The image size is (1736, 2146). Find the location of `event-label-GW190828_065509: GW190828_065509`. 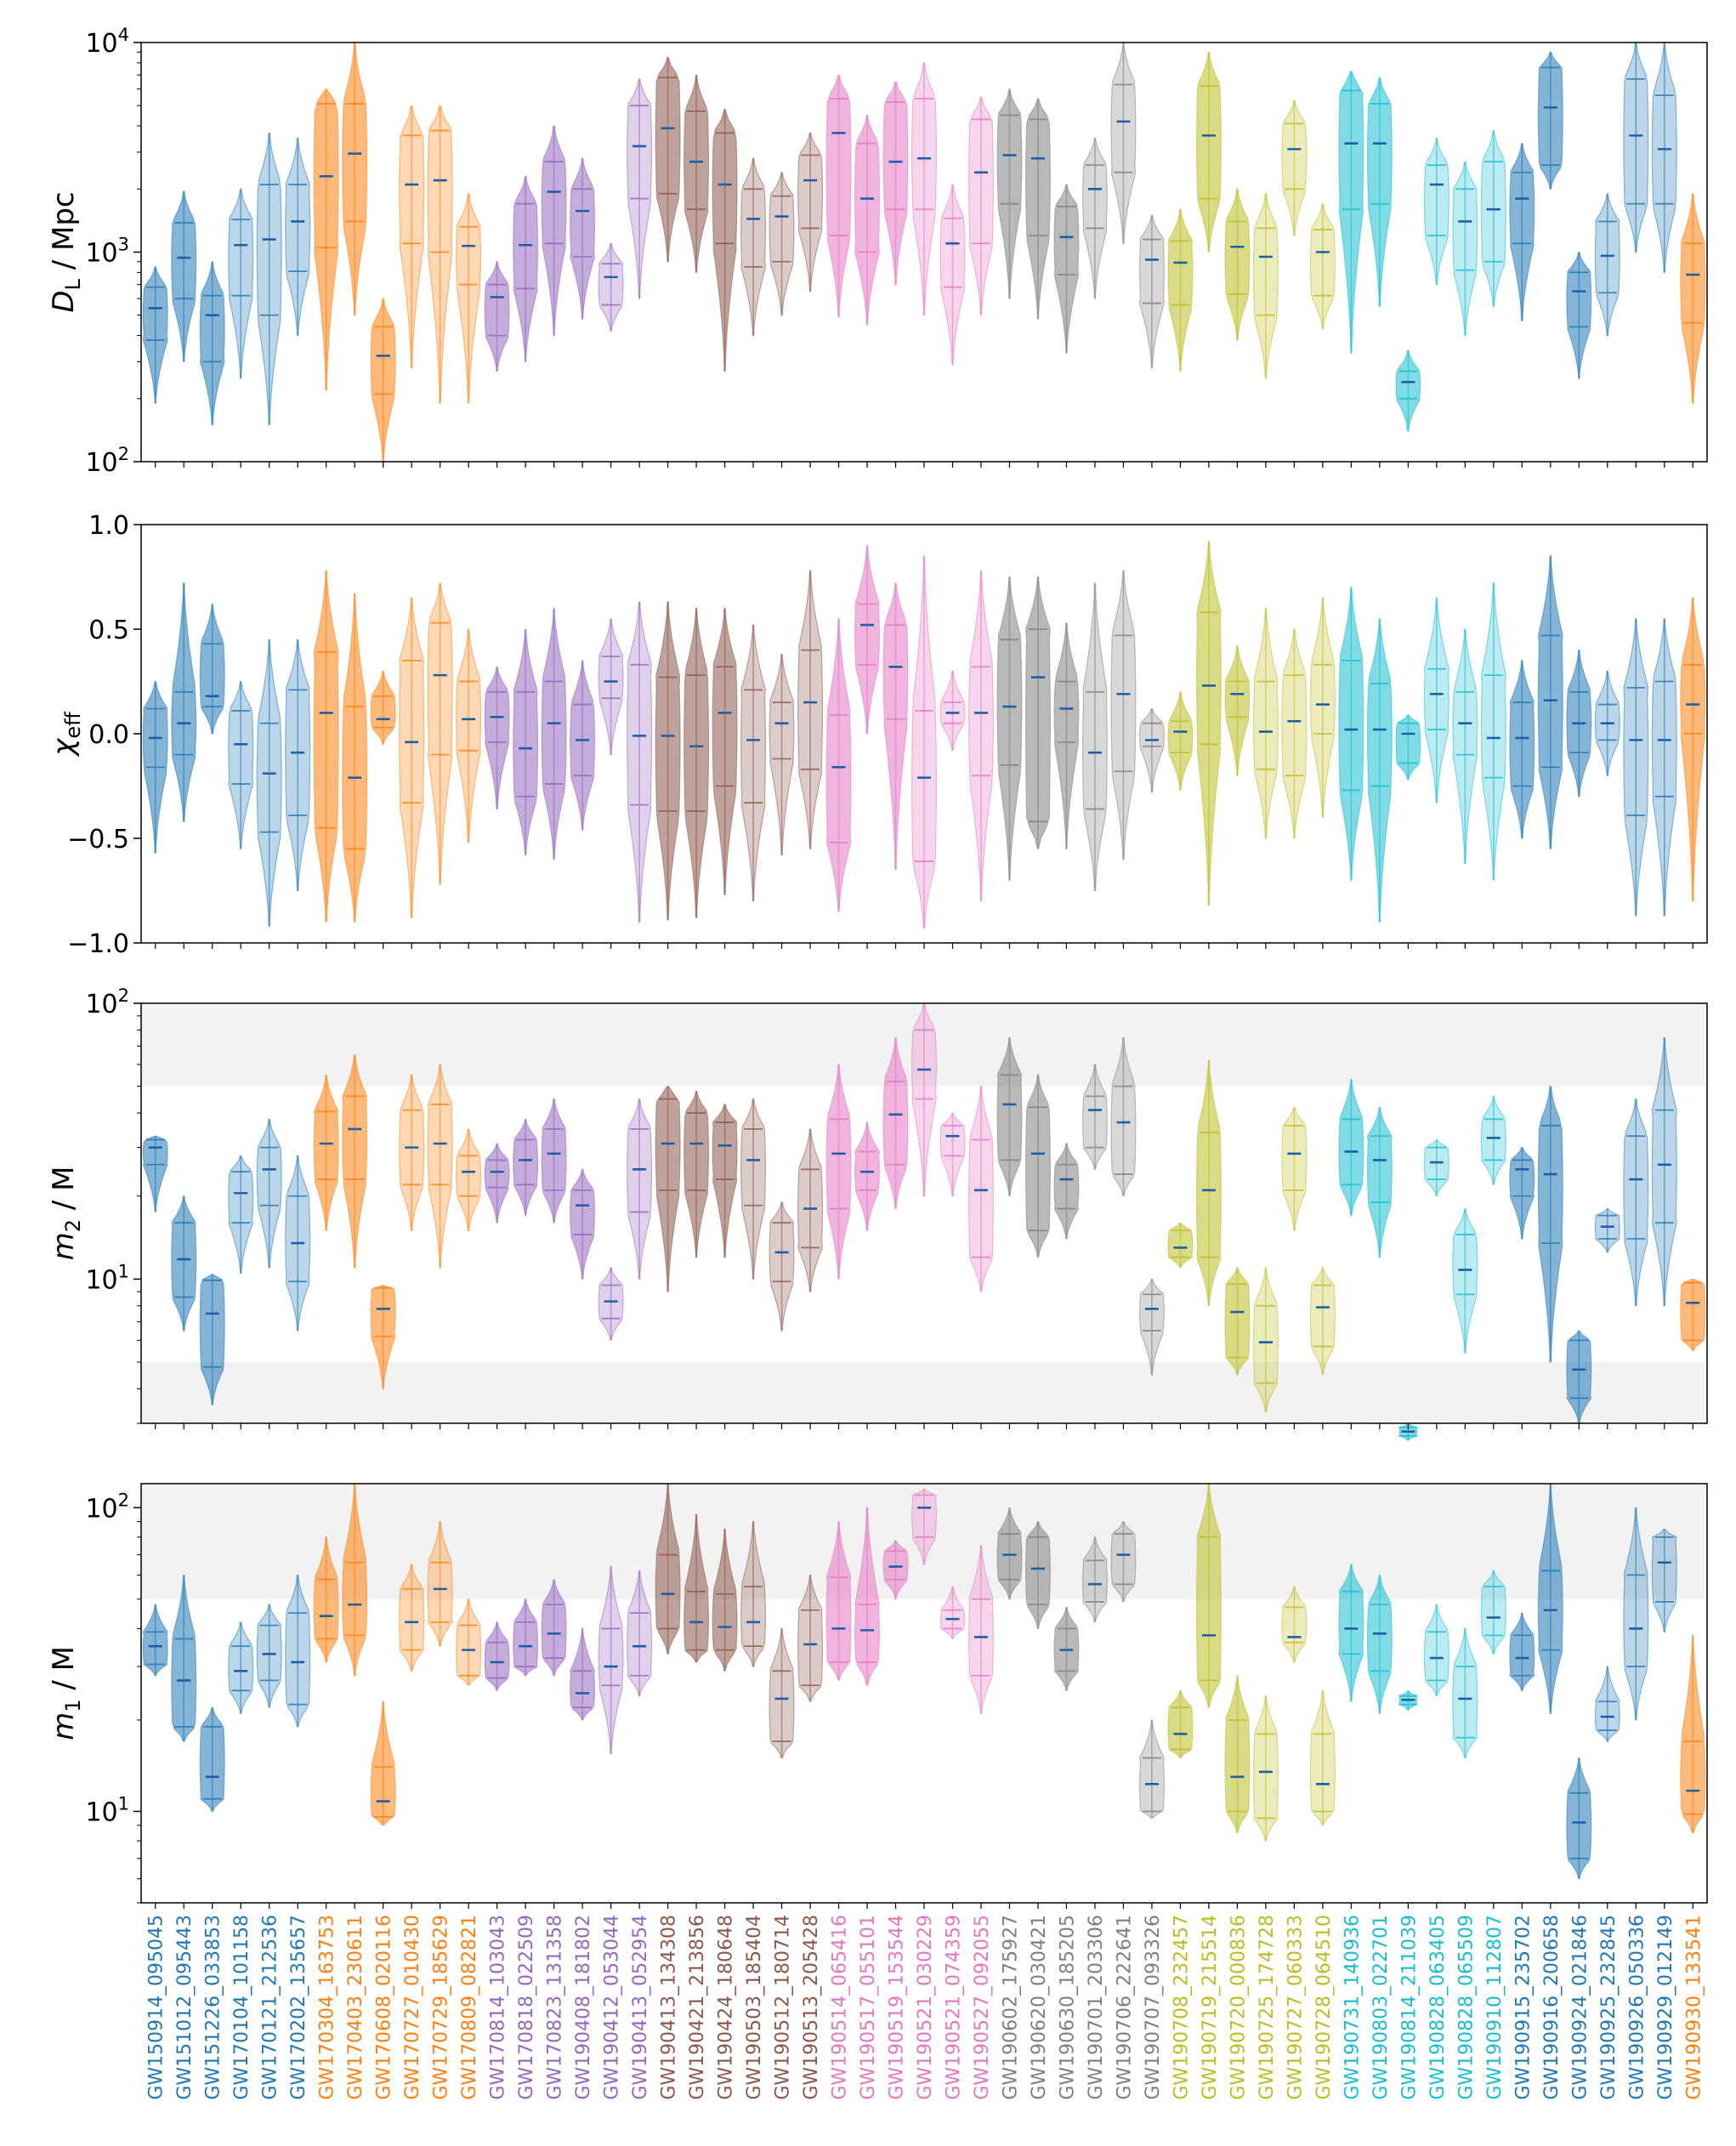

event-label-GW190828_065509: GW190828_065509 is located at coordinates (1466, 2007).